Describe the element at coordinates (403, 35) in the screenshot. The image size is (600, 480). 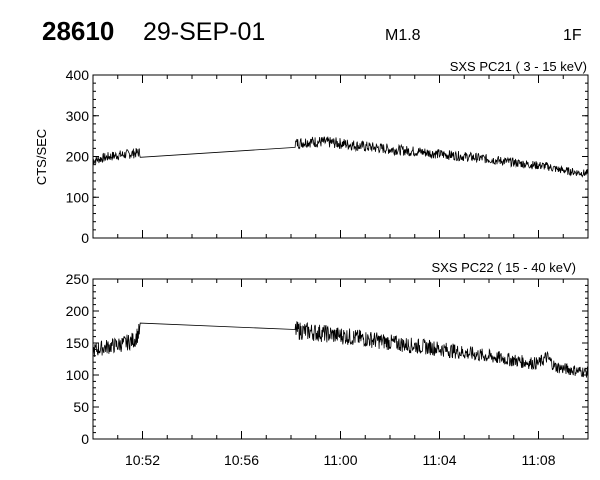
I see `goes-class: M1.8` at that location.